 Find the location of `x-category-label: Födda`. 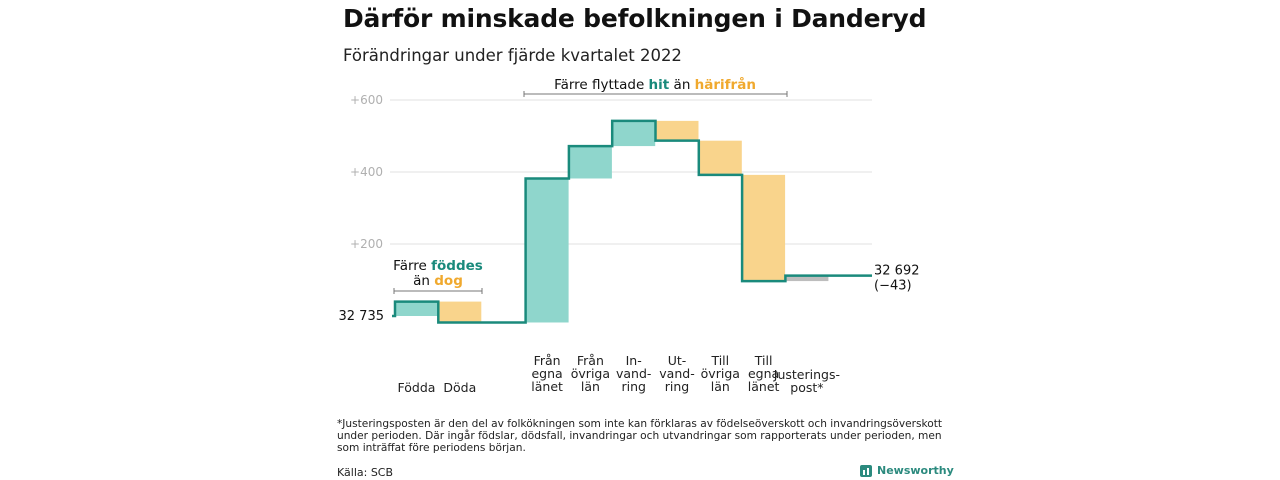

x-category-label: Födda is located at coordinates (417, 387).